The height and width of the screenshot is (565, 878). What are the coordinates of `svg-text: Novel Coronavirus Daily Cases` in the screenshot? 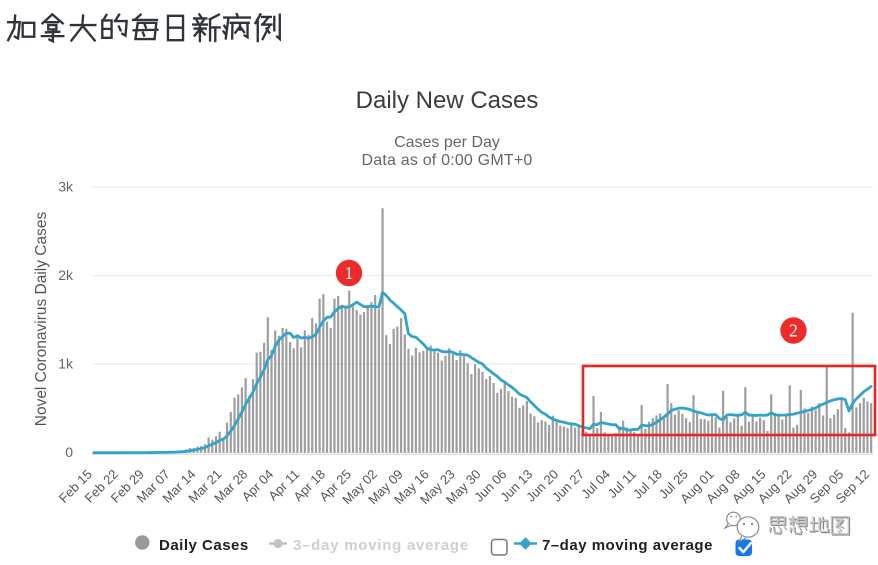 It's located at (41, 319).